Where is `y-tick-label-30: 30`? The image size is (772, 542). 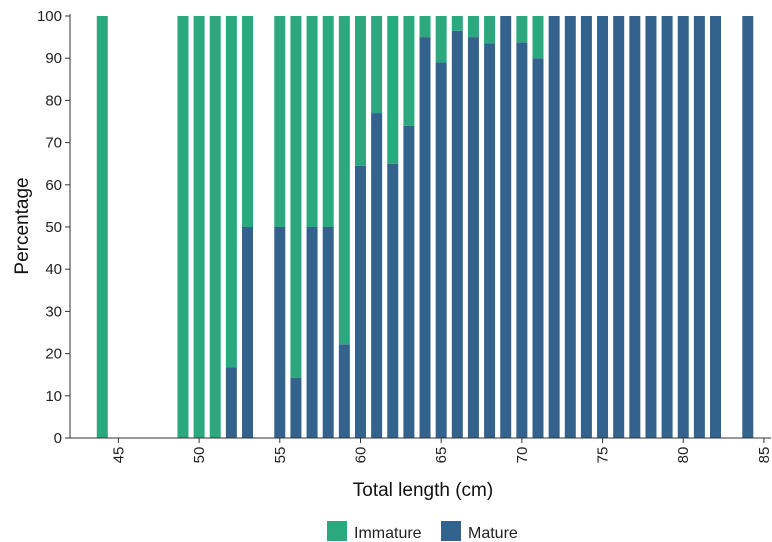
y-tick-label-30: 30 is located at coordinates (53, 311).